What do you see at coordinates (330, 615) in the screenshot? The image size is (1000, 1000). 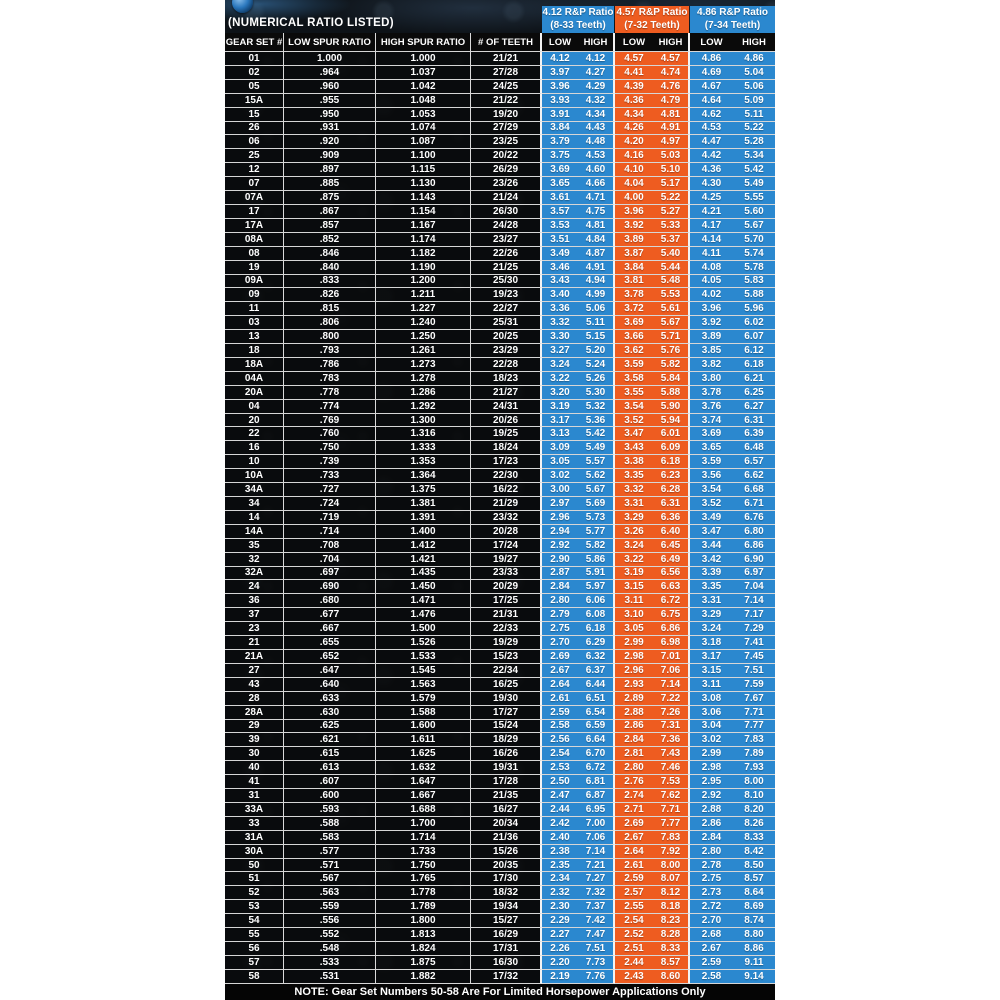 I see `low-spur-ratio-cell: .677` at bounding box center [330, 615].